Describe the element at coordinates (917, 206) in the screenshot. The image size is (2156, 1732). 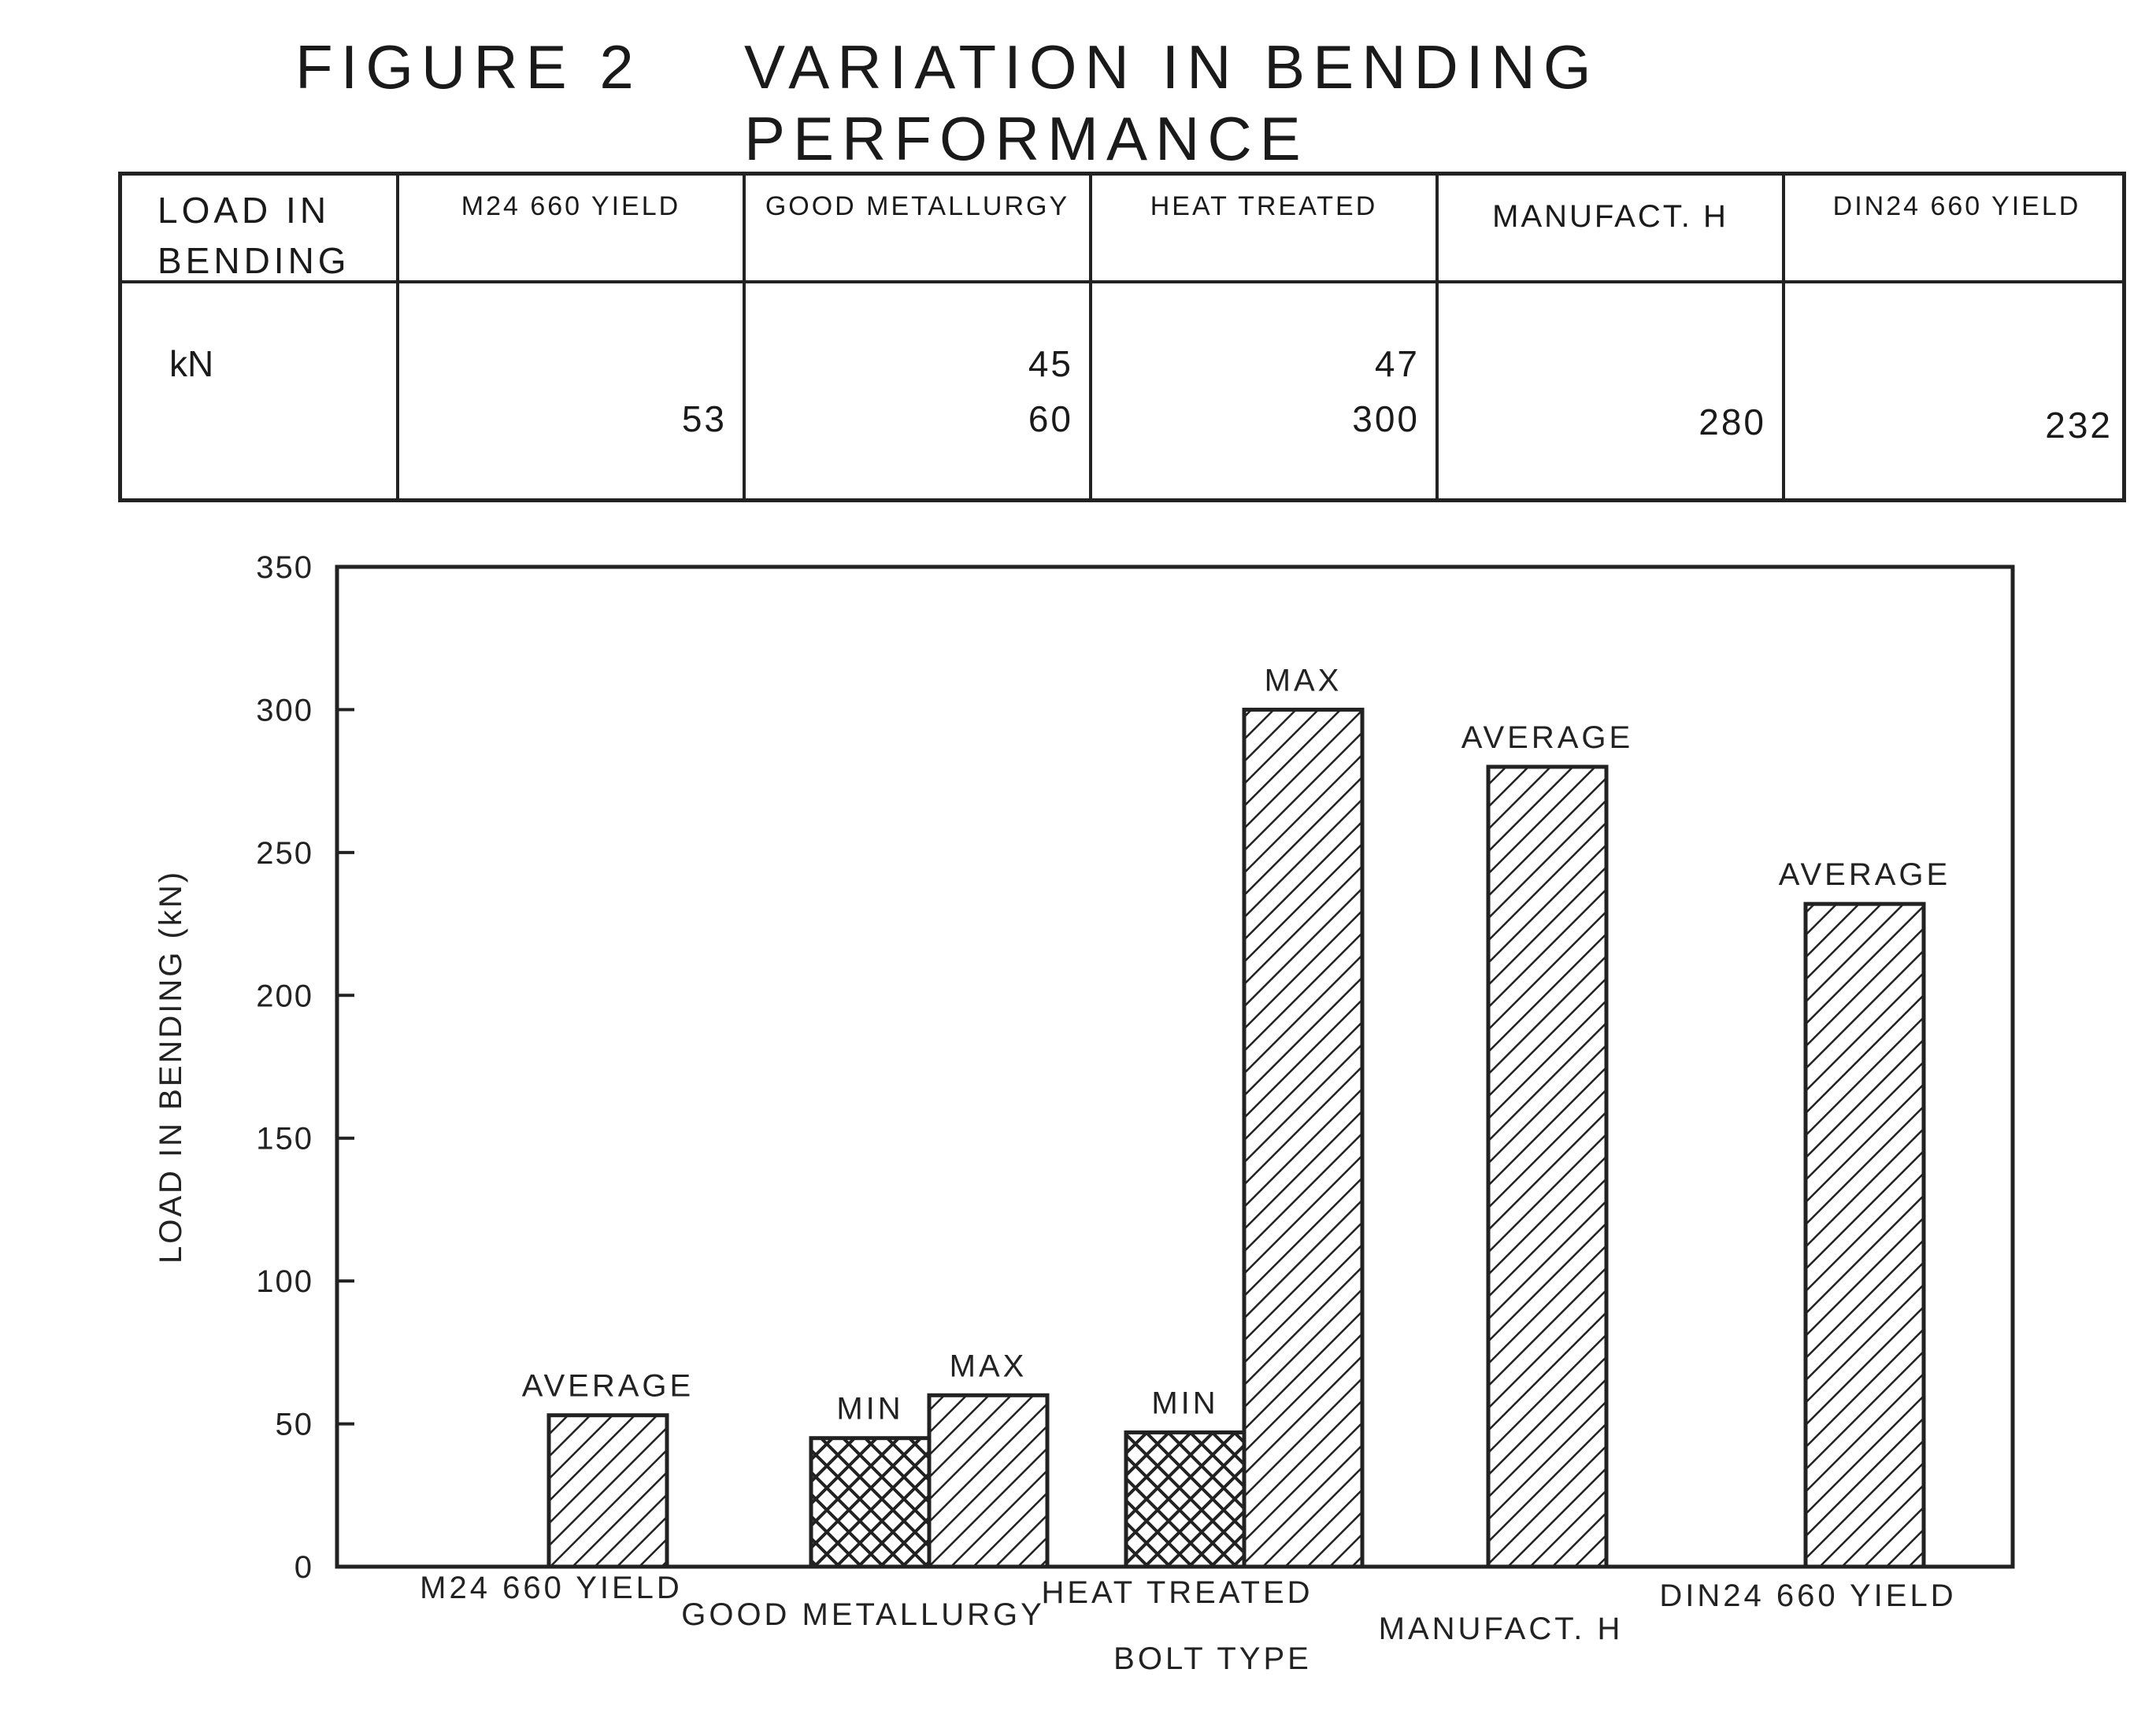
I see `column-header: GOOD METALLURGY` at that location.